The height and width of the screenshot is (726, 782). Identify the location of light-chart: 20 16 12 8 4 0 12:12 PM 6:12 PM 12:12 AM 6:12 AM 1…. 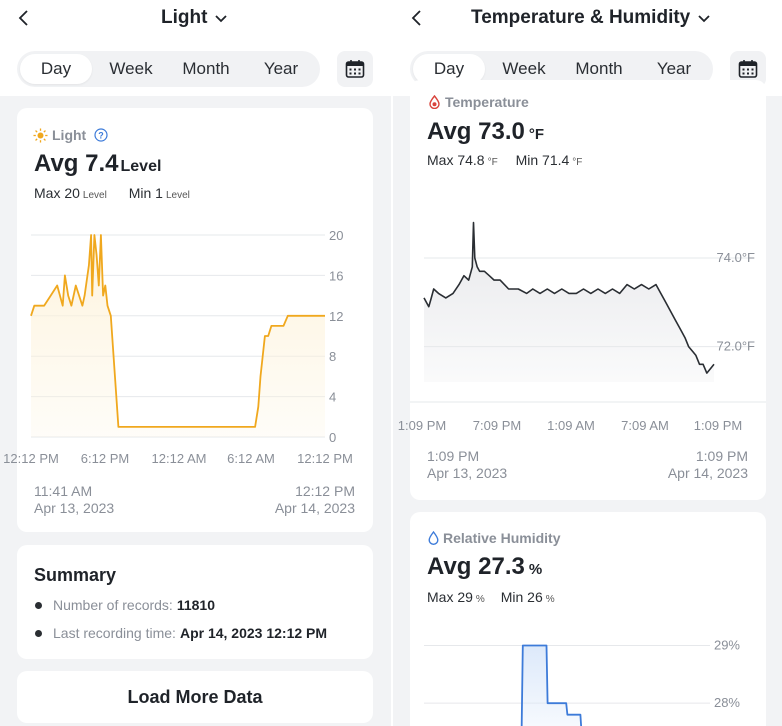
(178, 347).